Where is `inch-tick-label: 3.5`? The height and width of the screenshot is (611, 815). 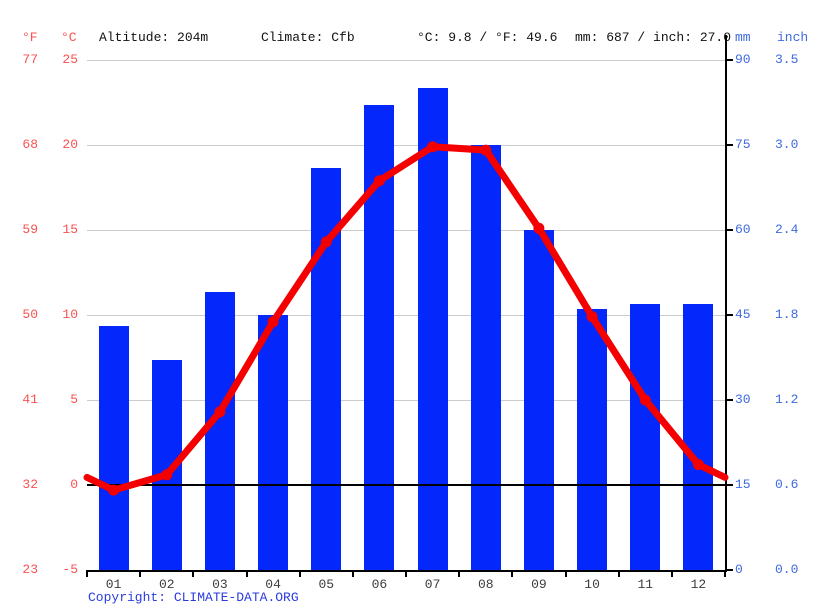 inch-tick-label: 3.5 is located at coordinates (787, 59).